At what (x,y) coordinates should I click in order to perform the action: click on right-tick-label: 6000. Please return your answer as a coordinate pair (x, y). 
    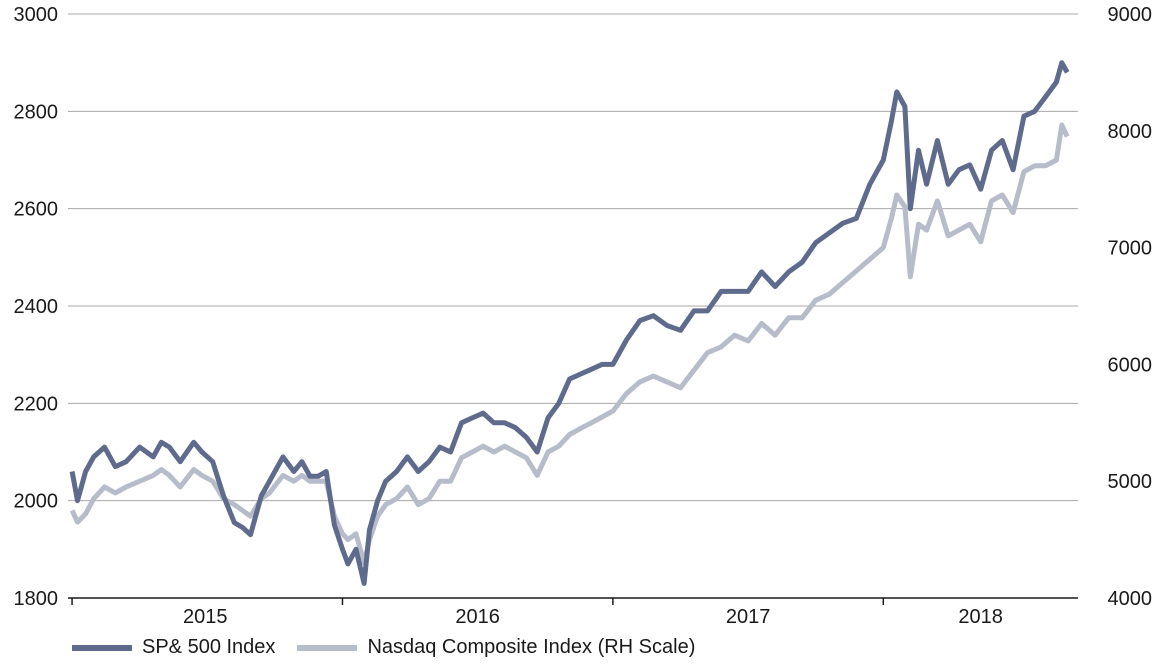
    Looking at the image, I should click on (1130, 365).